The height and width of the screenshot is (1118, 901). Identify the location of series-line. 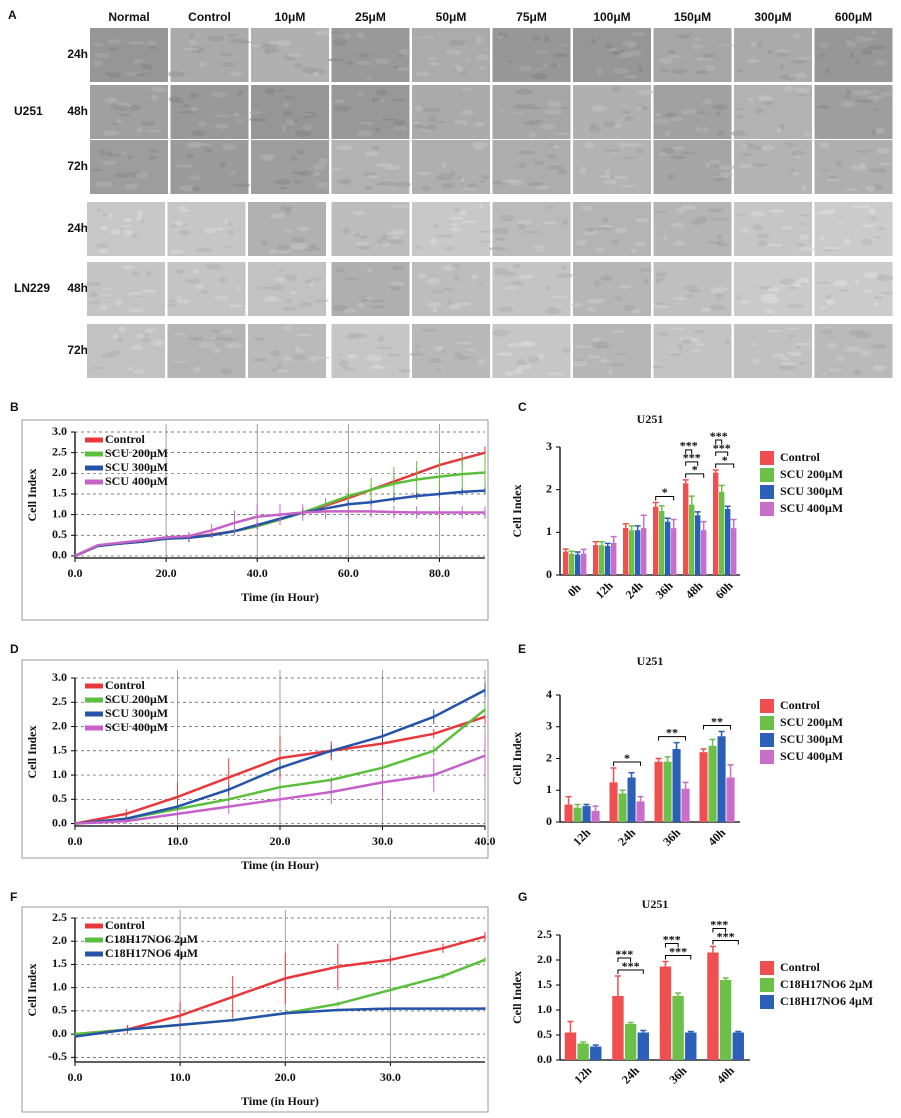
(280, 770).